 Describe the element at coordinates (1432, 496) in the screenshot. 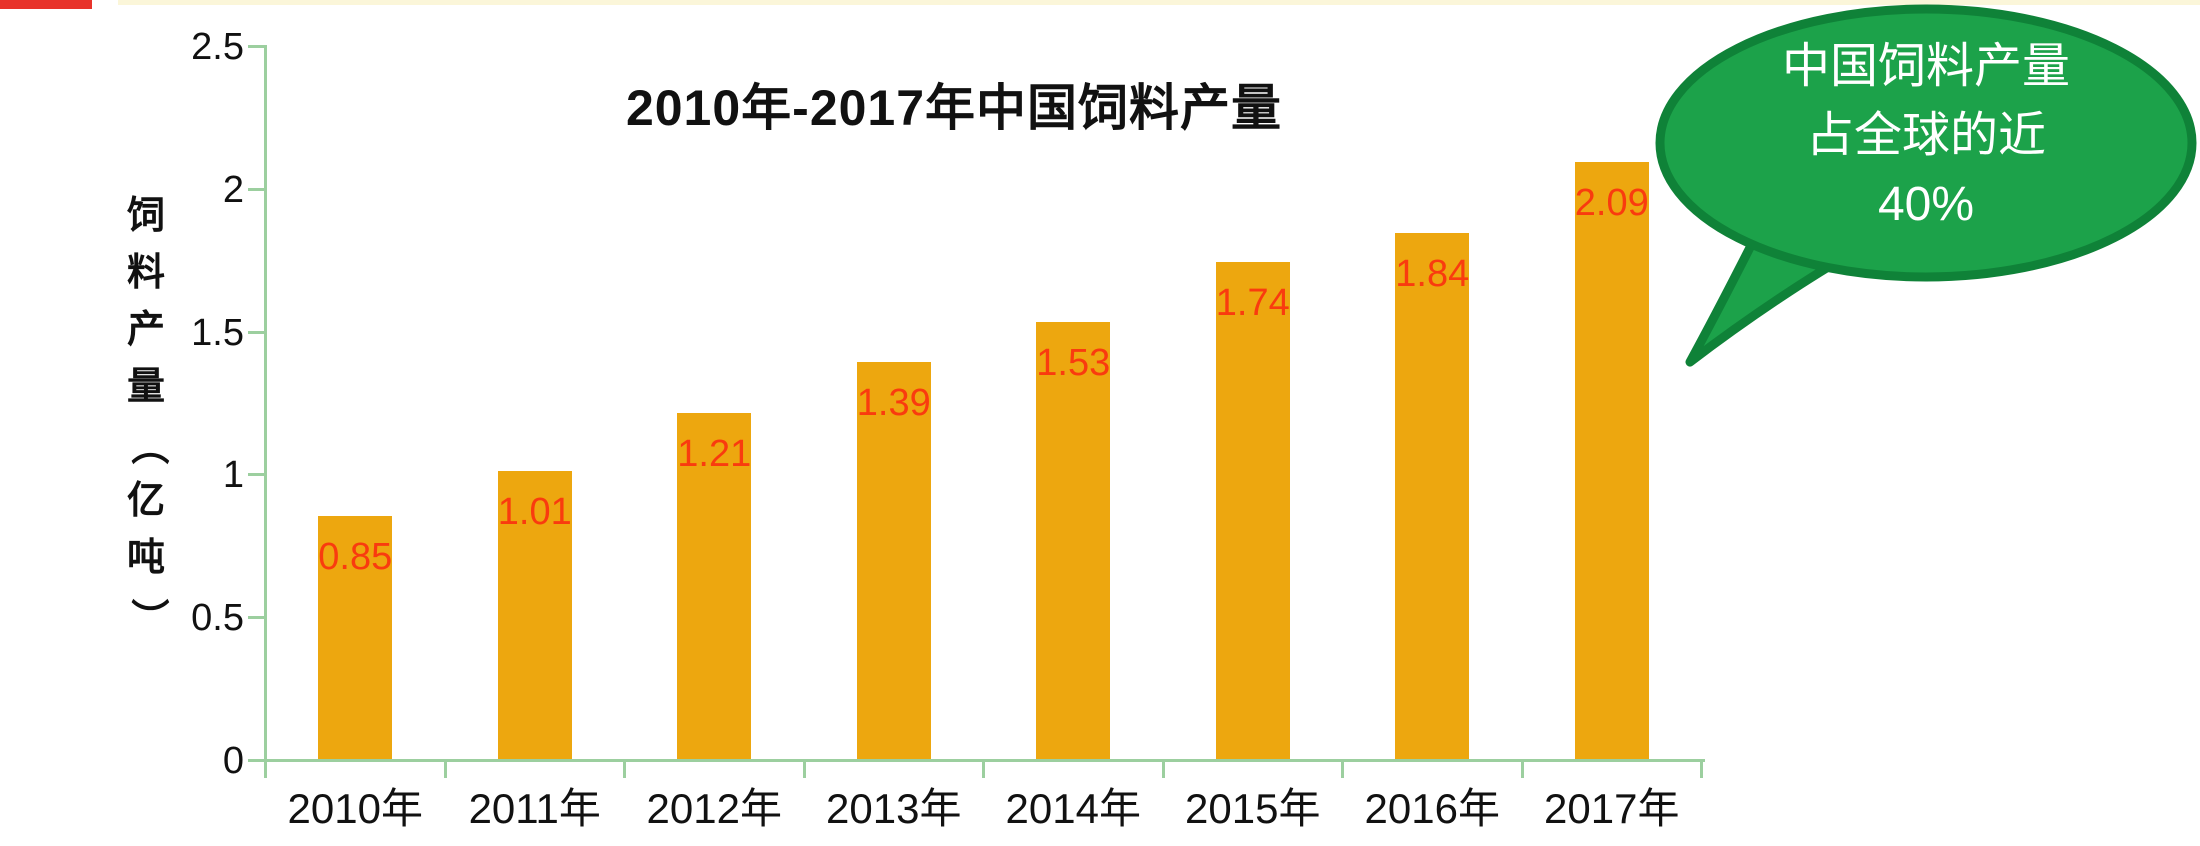

I see `bar-2016年` at that location.